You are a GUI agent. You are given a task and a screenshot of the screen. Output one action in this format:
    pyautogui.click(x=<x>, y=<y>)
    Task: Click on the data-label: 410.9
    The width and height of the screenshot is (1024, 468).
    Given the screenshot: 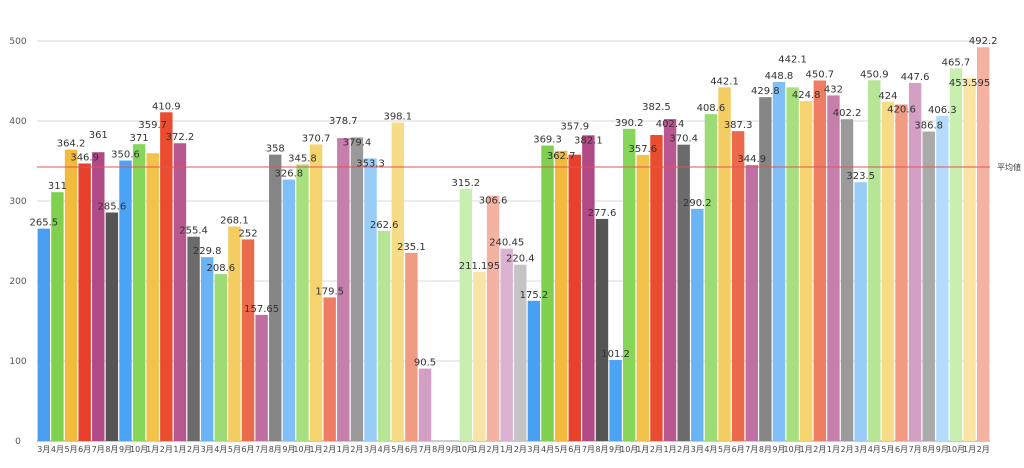 What is the action you would take?
    pyautogui.click(x=166, y=106)
    